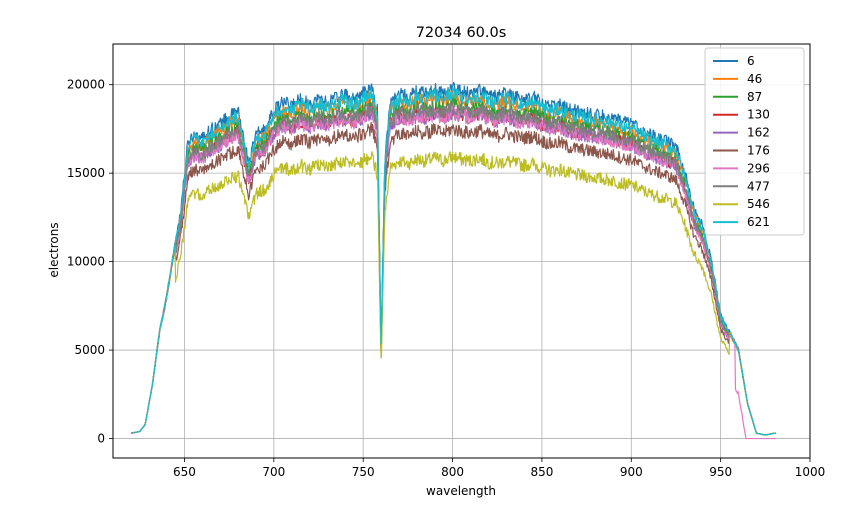 This screenshot has height=512, width=855. What do you see at coordinates (758, 186) in the screenshot?
I see `legend-label-477: 477` at bounding box center [758, 186].